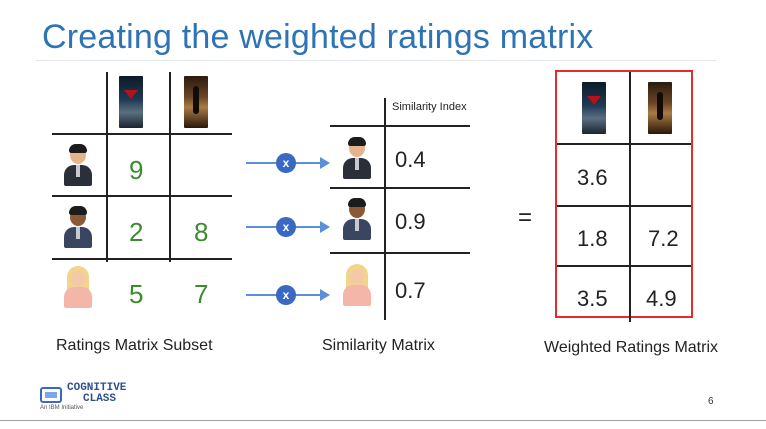 This screenshot has width=766, height=429. What do you see at coordinates (410, 221) in the screenshot?
I see `similarity-cell: 0.9` at bounding box center [410, 221].